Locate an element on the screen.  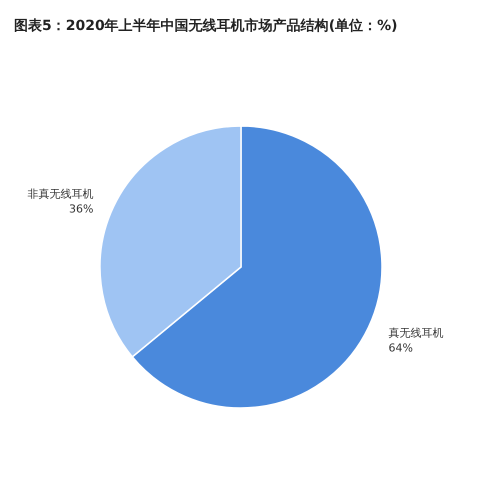
slice-label: 非真无线耳机 is located at coordinates (61, 194).